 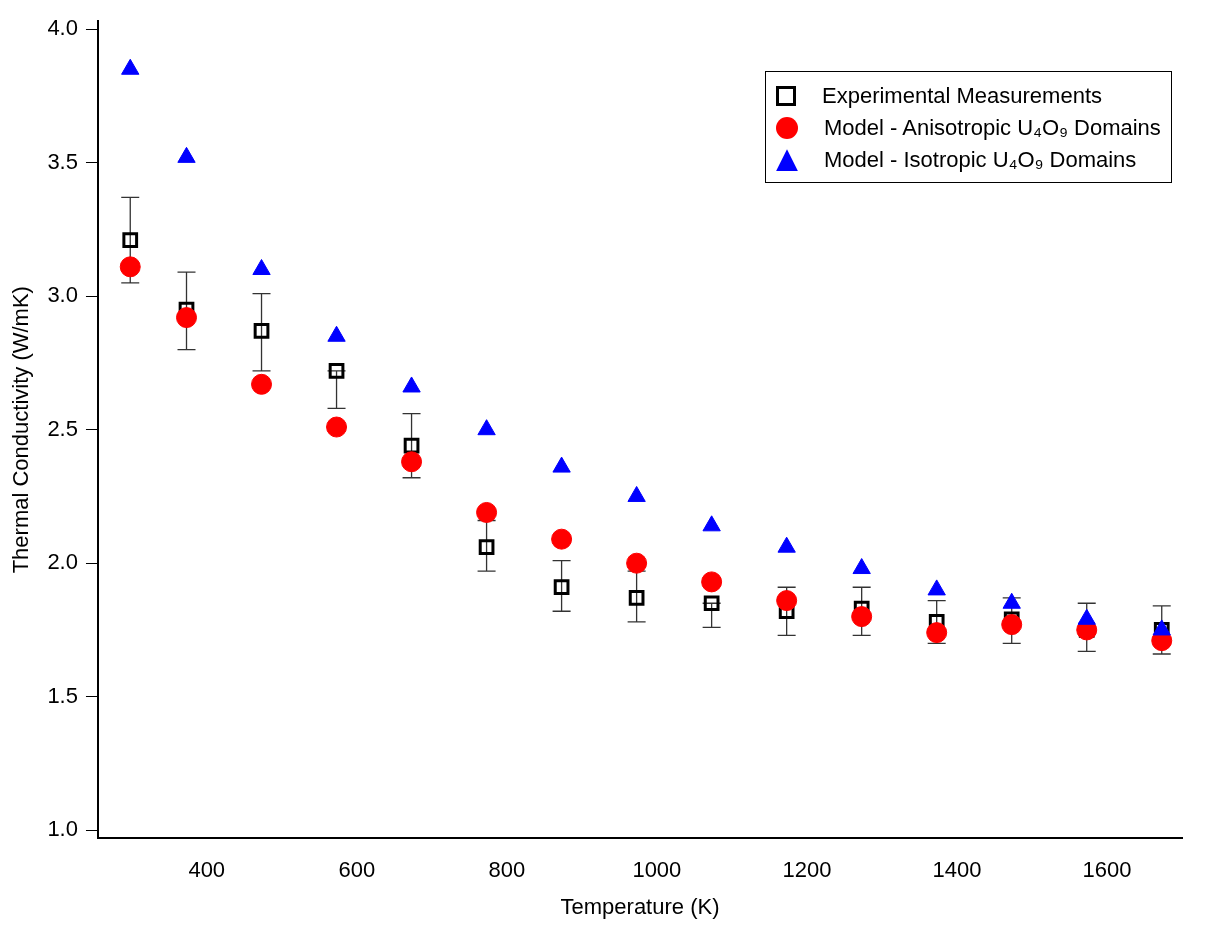 What do you see at coordinates (657, 870) in the screenshot?
I see `x-tick-label: 1000` at bounding box center [657, 870].